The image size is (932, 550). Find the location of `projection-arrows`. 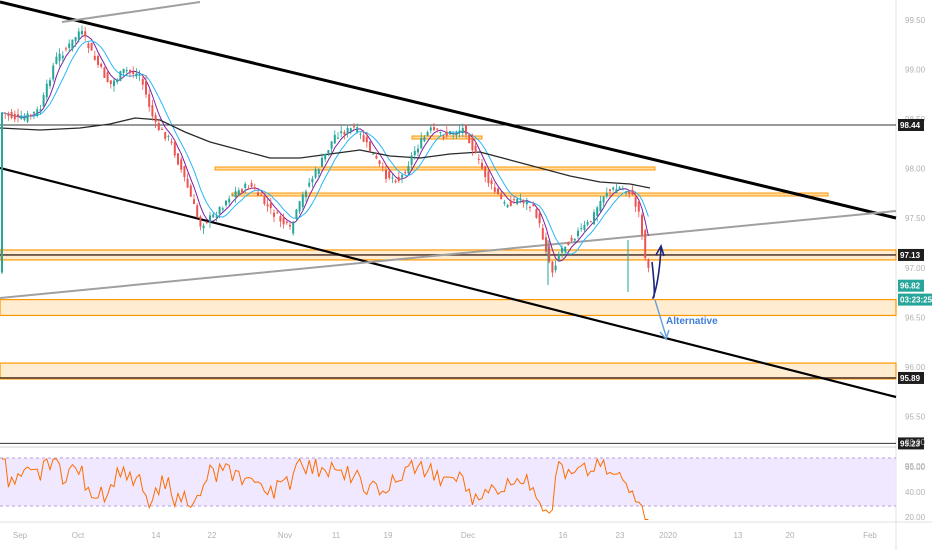

projection-arrows is located at coordinates (660, 292).